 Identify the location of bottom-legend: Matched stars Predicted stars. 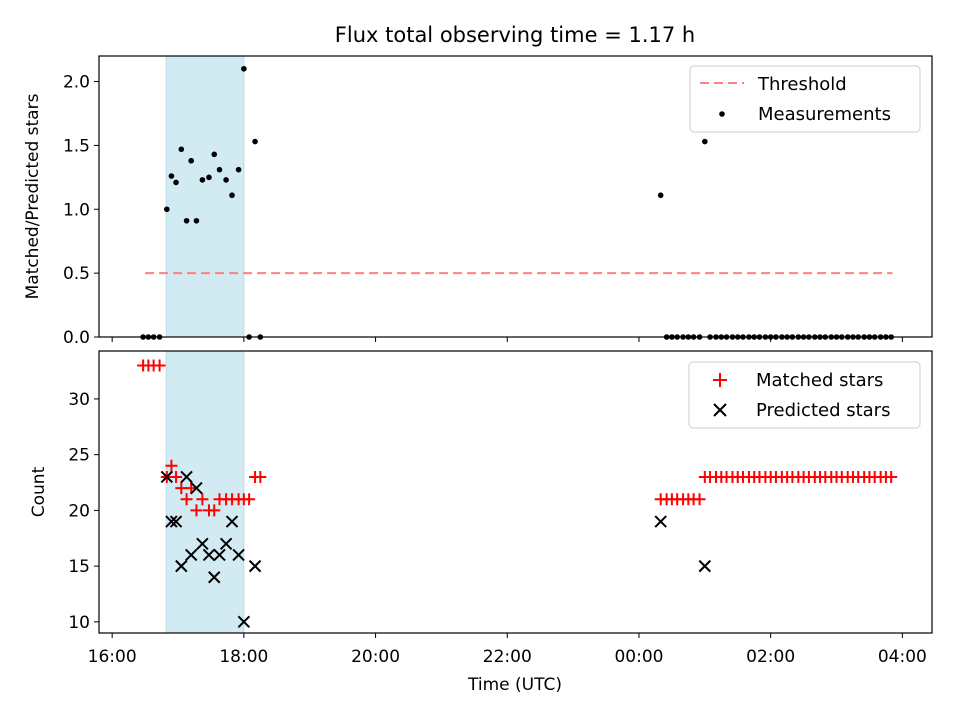
(804, 395).